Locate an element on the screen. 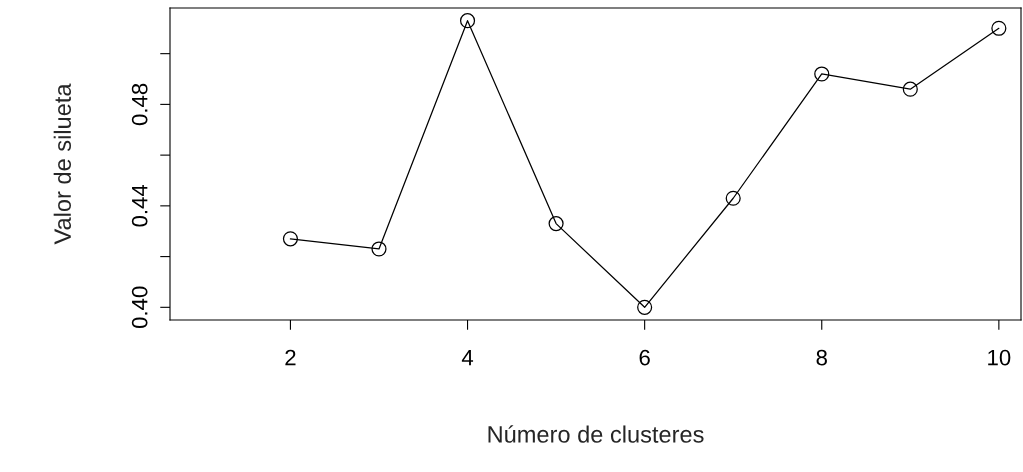 This screenshot has height=472, width=1023. y-tick-label: 0.44 is located at coordinates (139, 205).